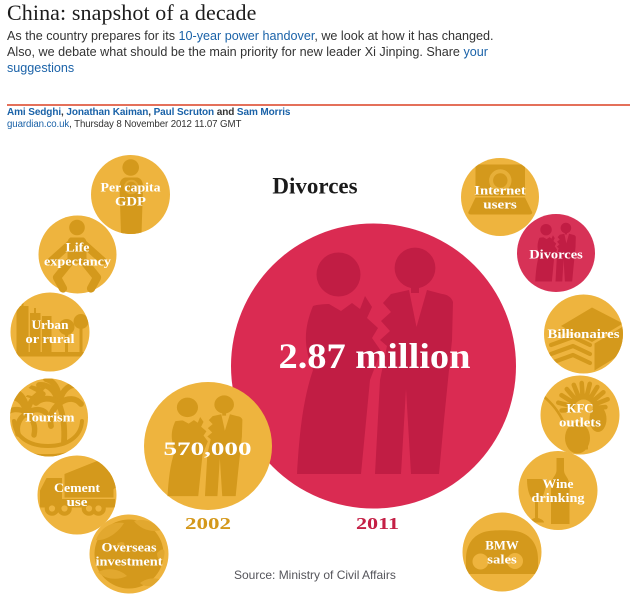  I want to click on svg-text: Billionaires, so click(584, 334).